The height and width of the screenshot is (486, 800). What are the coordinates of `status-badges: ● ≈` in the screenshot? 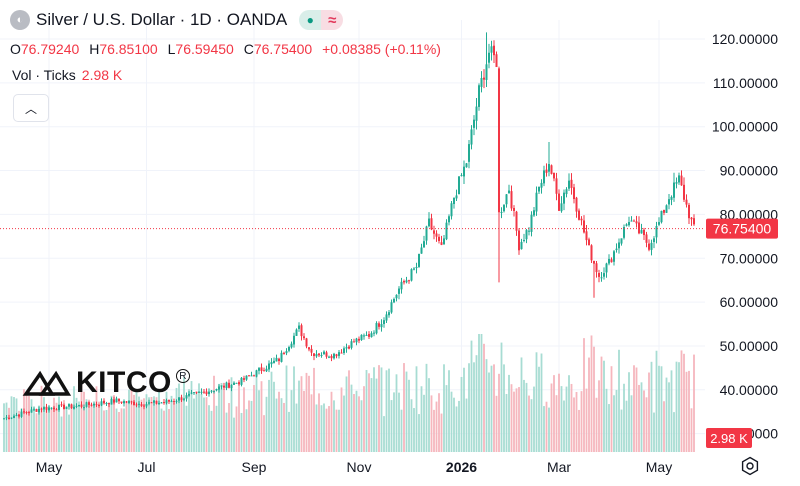 It's located at (321, 20).